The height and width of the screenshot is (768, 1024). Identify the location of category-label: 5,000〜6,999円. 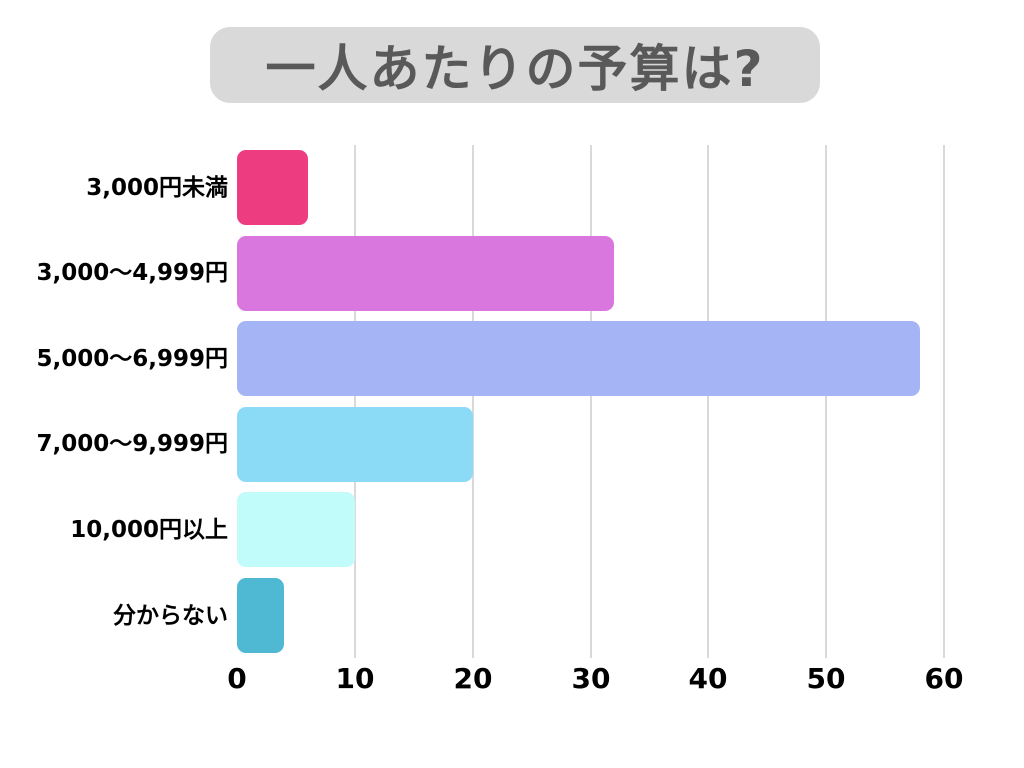
(132, 359).